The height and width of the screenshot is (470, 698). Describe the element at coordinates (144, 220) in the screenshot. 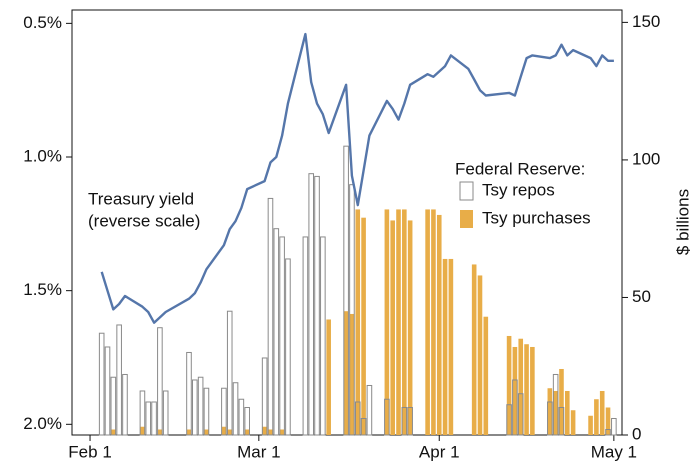

I see `annotation: (reverse scale)` at that location.